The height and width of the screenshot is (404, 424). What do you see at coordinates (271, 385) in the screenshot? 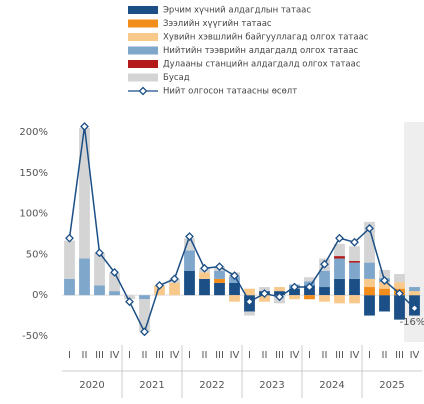
I see `year-label: 2023` at bounding box center [271, 385].